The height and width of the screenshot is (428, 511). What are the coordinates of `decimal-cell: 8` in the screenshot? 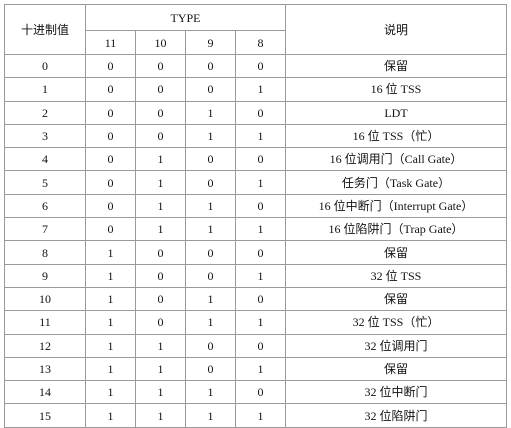 It's located at (45, 252).